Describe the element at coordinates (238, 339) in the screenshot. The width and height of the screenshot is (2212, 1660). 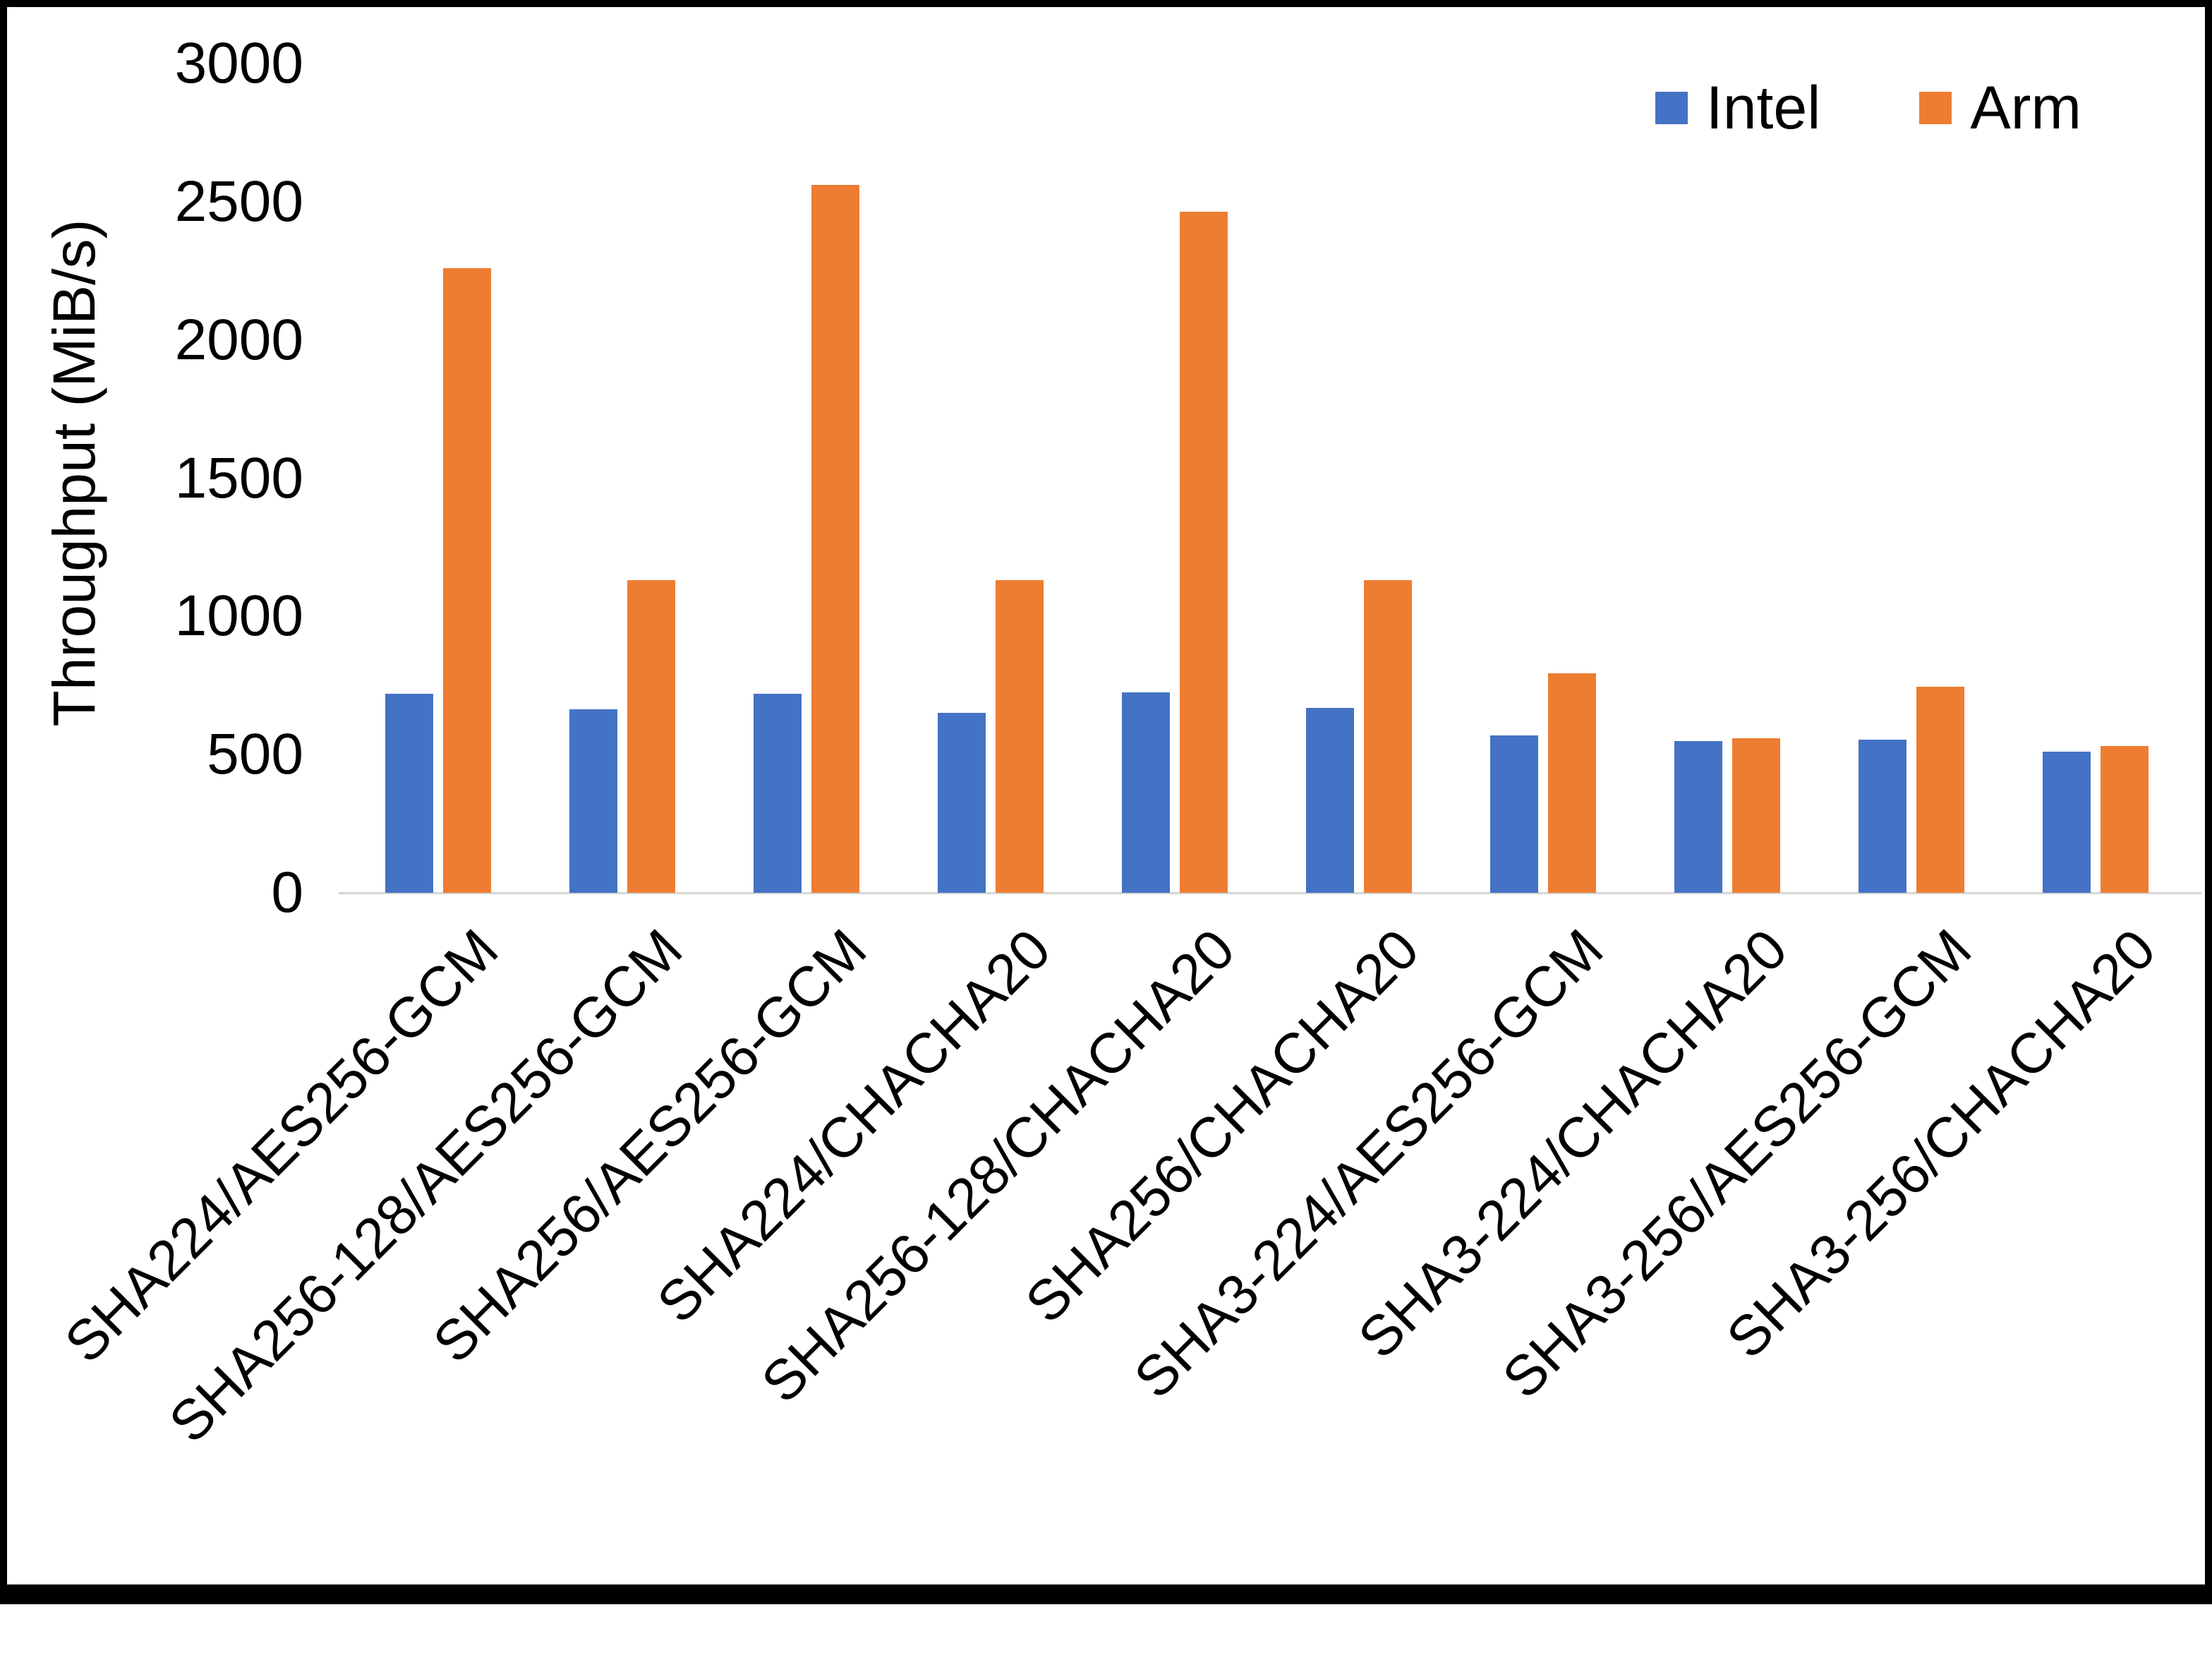
I see `y-tick-label: 2000` at that location.